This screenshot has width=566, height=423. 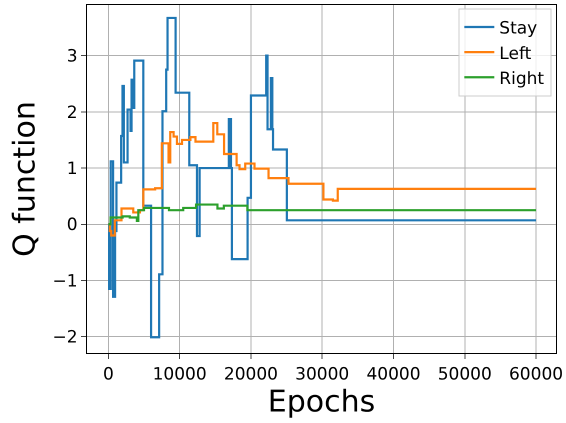 I want to click on y-tick-label: 2, so click(x=72, y=112).